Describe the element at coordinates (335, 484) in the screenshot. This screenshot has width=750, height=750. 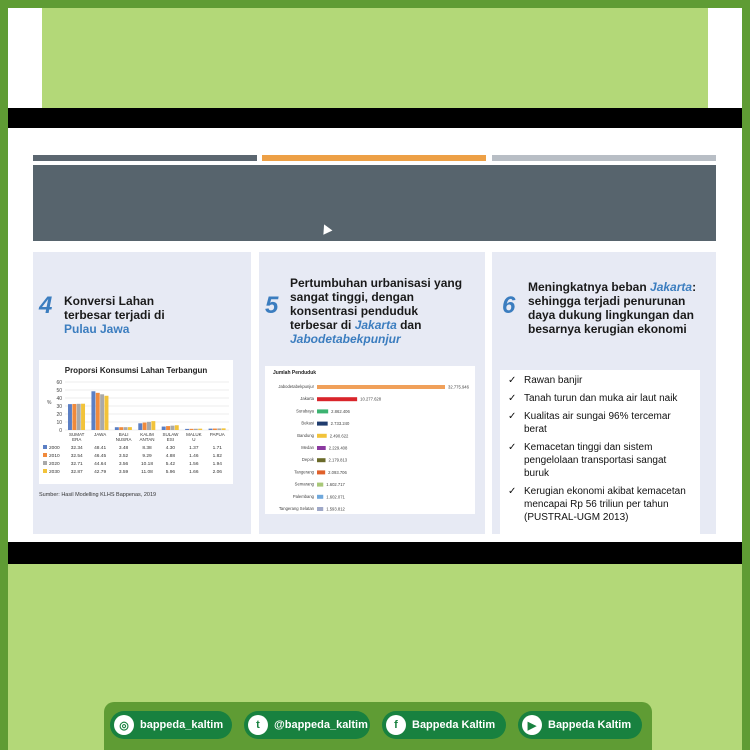
I see `data-label: 1.602.717` at that location.